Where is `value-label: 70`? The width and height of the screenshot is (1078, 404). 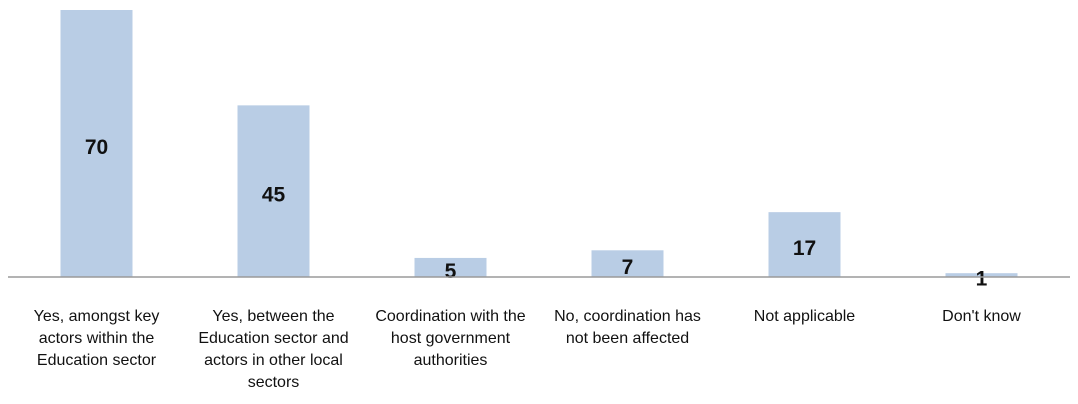
value-label: 70 is located at coordinates (96, 147).